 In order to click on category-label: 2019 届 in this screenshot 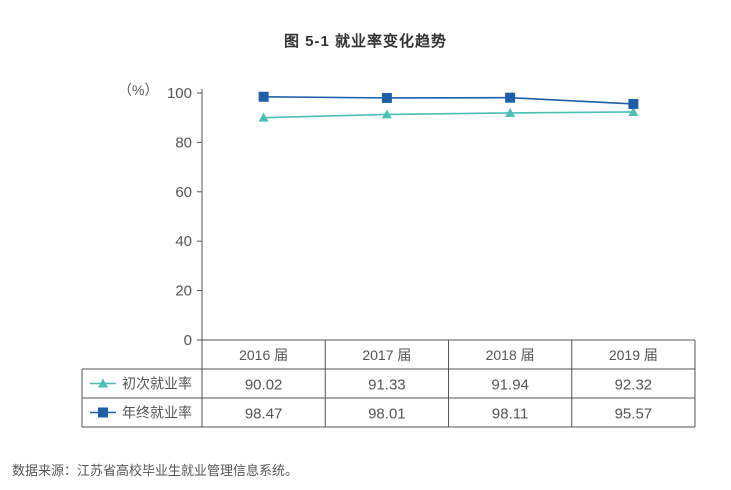, I will do `click(633, 355)`.